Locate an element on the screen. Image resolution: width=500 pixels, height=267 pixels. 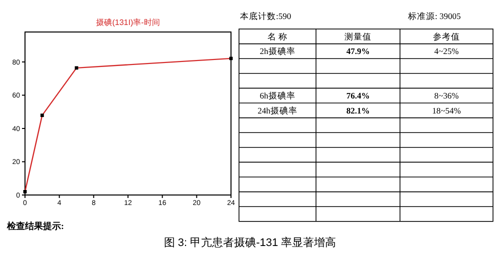
data-label: 47.9% is located at coordinates (358, 51).